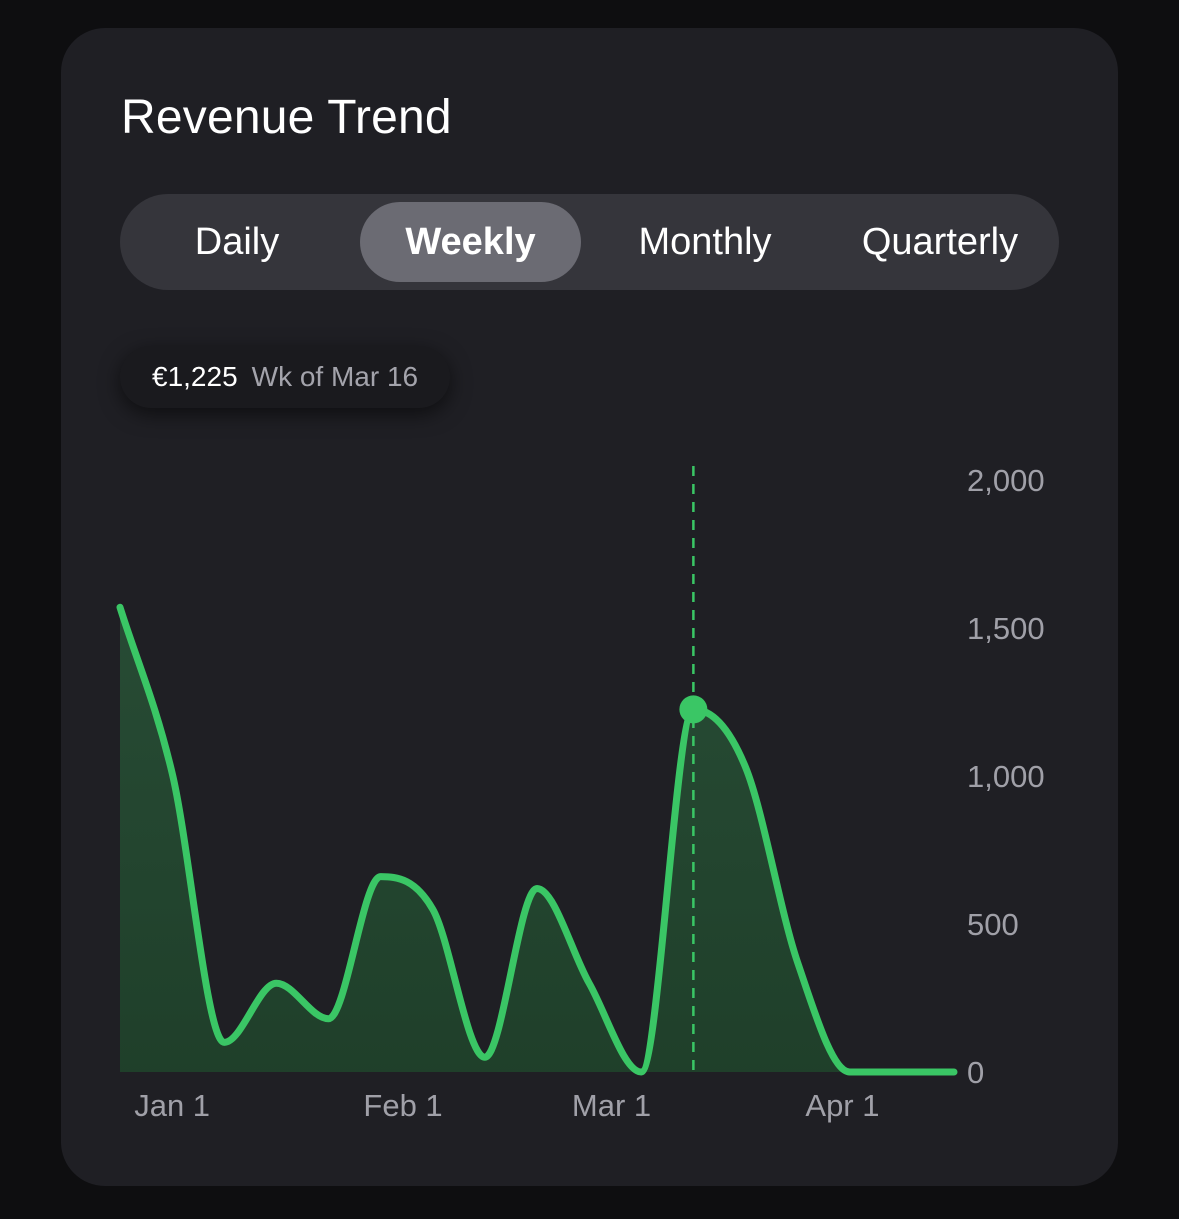 This screenshot has width=1179, height=1219. Describe the element at coordinates (195, 376) in the screenshot. I see `tooltip-value: €1,225` at that location.